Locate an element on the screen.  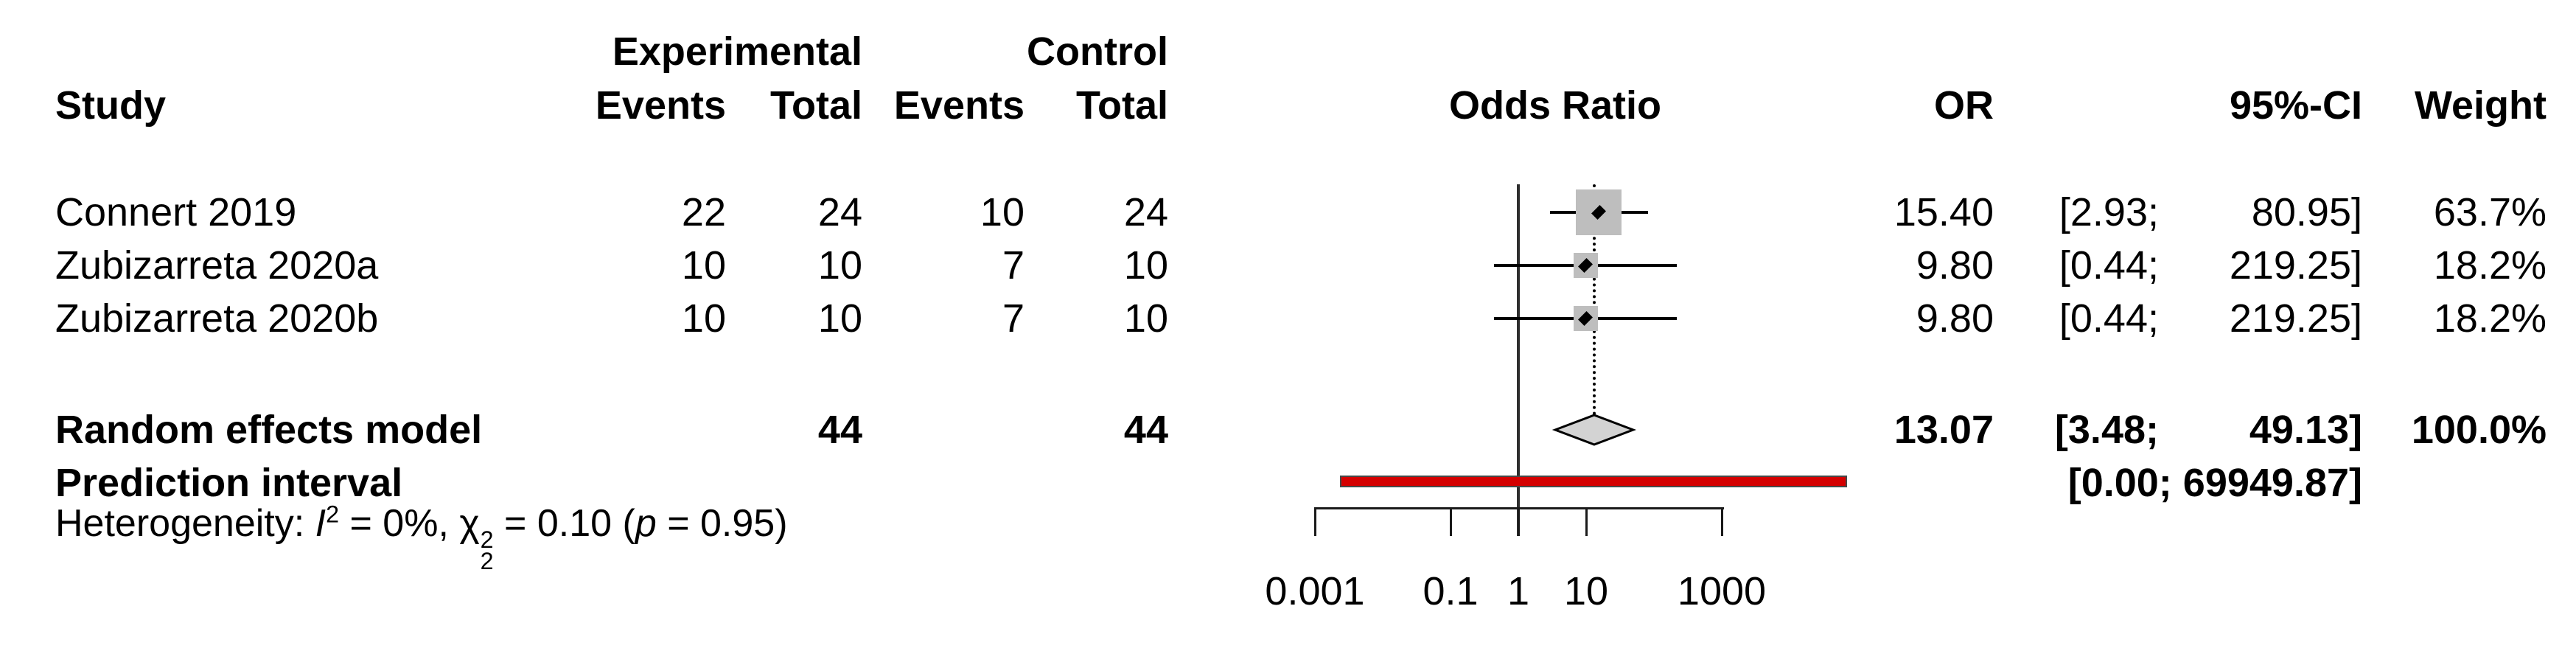
het-i2-sup: 2 is located at coordinates (333, 514).